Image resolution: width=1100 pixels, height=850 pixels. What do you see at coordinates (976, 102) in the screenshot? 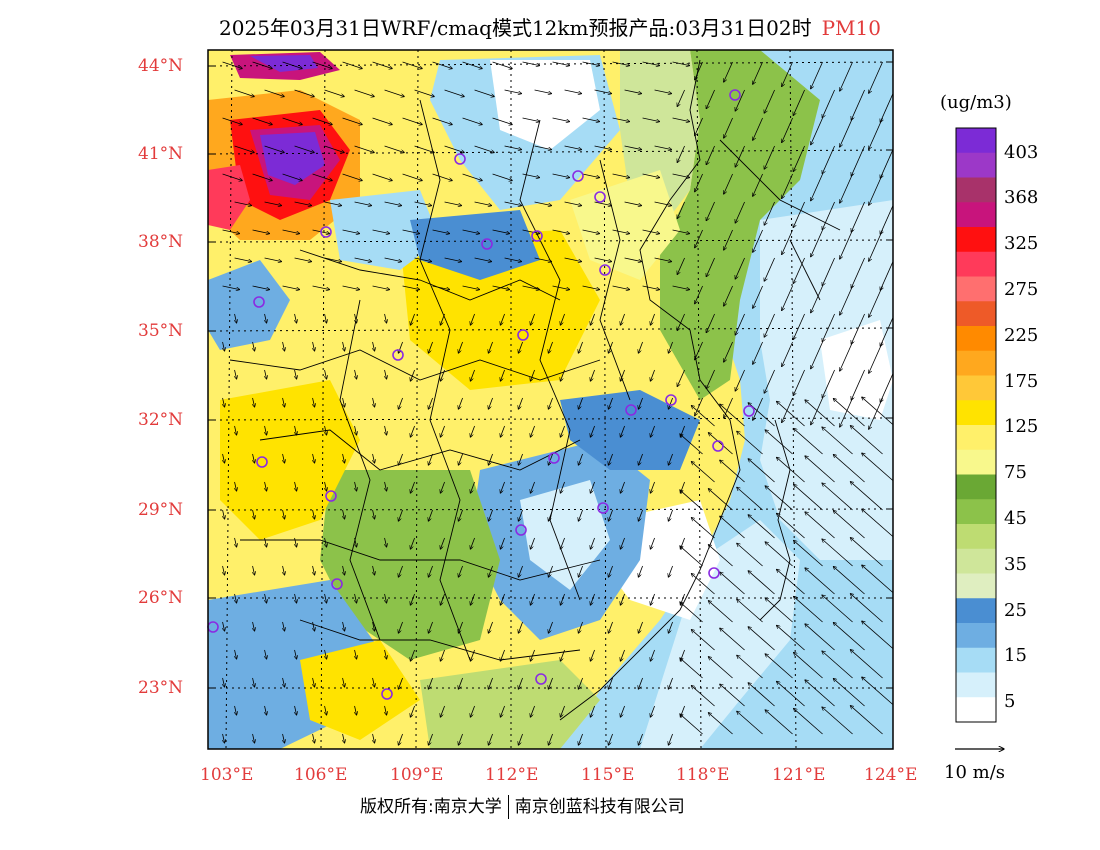
I see `colorbar-unit: (ug/m3)` at bounding box center [976, 102].